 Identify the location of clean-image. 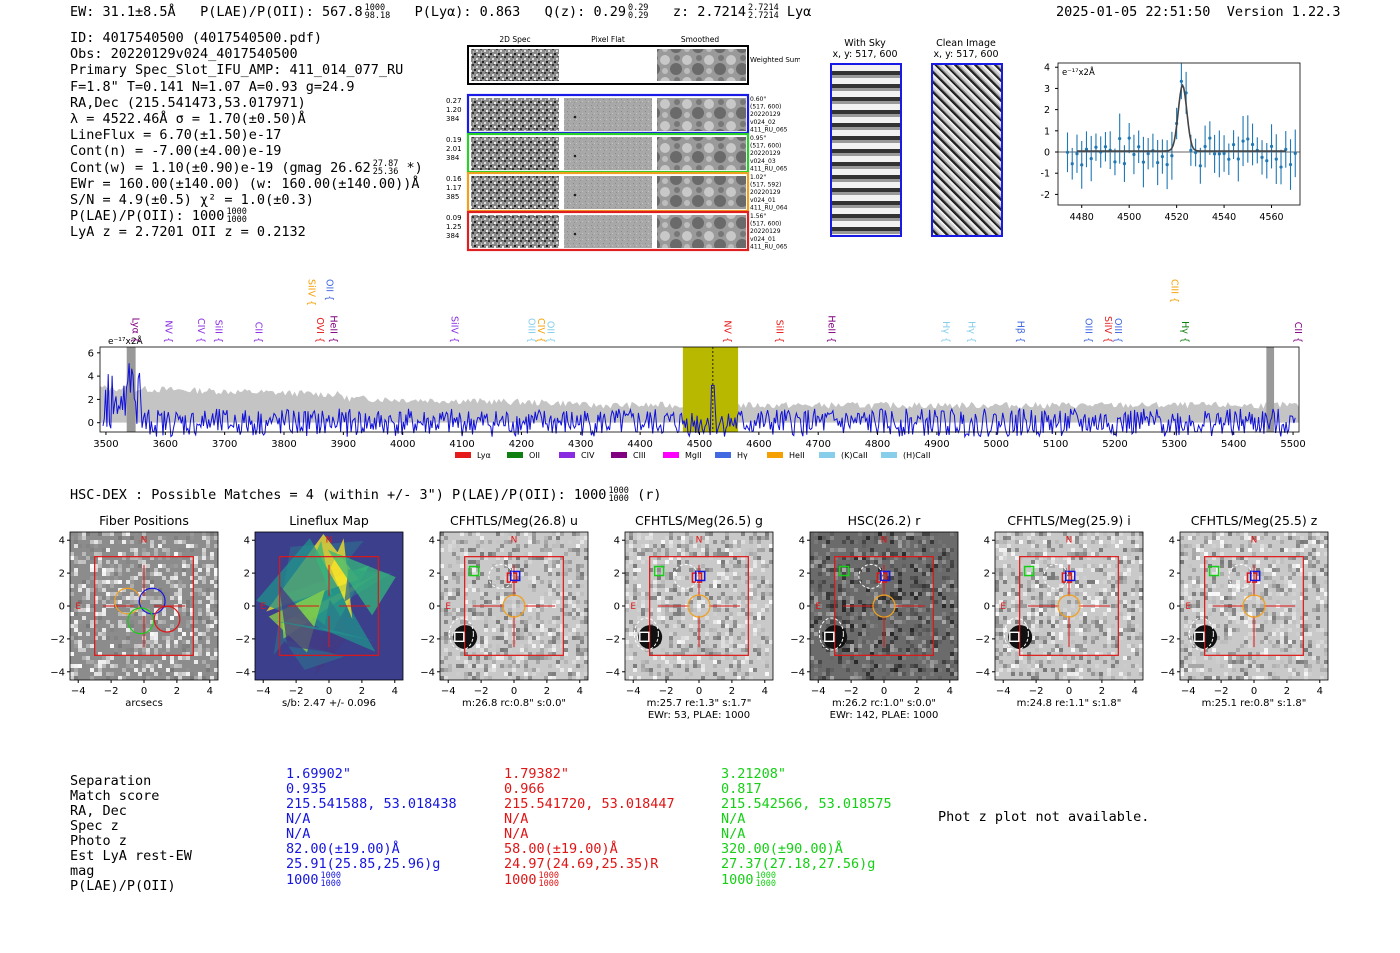
(967, 150).